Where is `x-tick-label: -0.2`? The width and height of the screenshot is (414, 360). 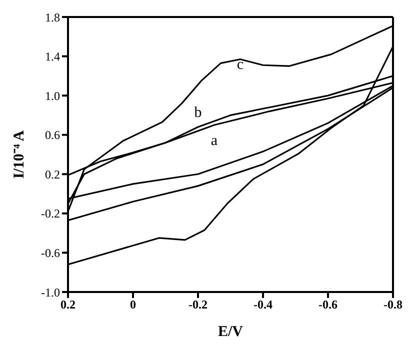
x-tick-label: -0.2 is located at coordinates (198, 305).